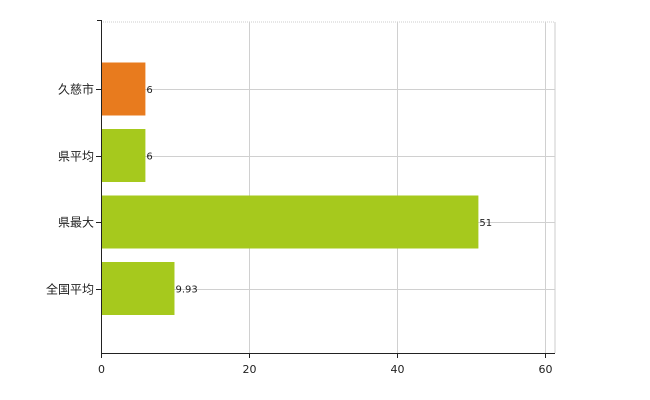 This screenshot has width=650, height=400. I want to click on category-label: 県平均, so click(76, 157).